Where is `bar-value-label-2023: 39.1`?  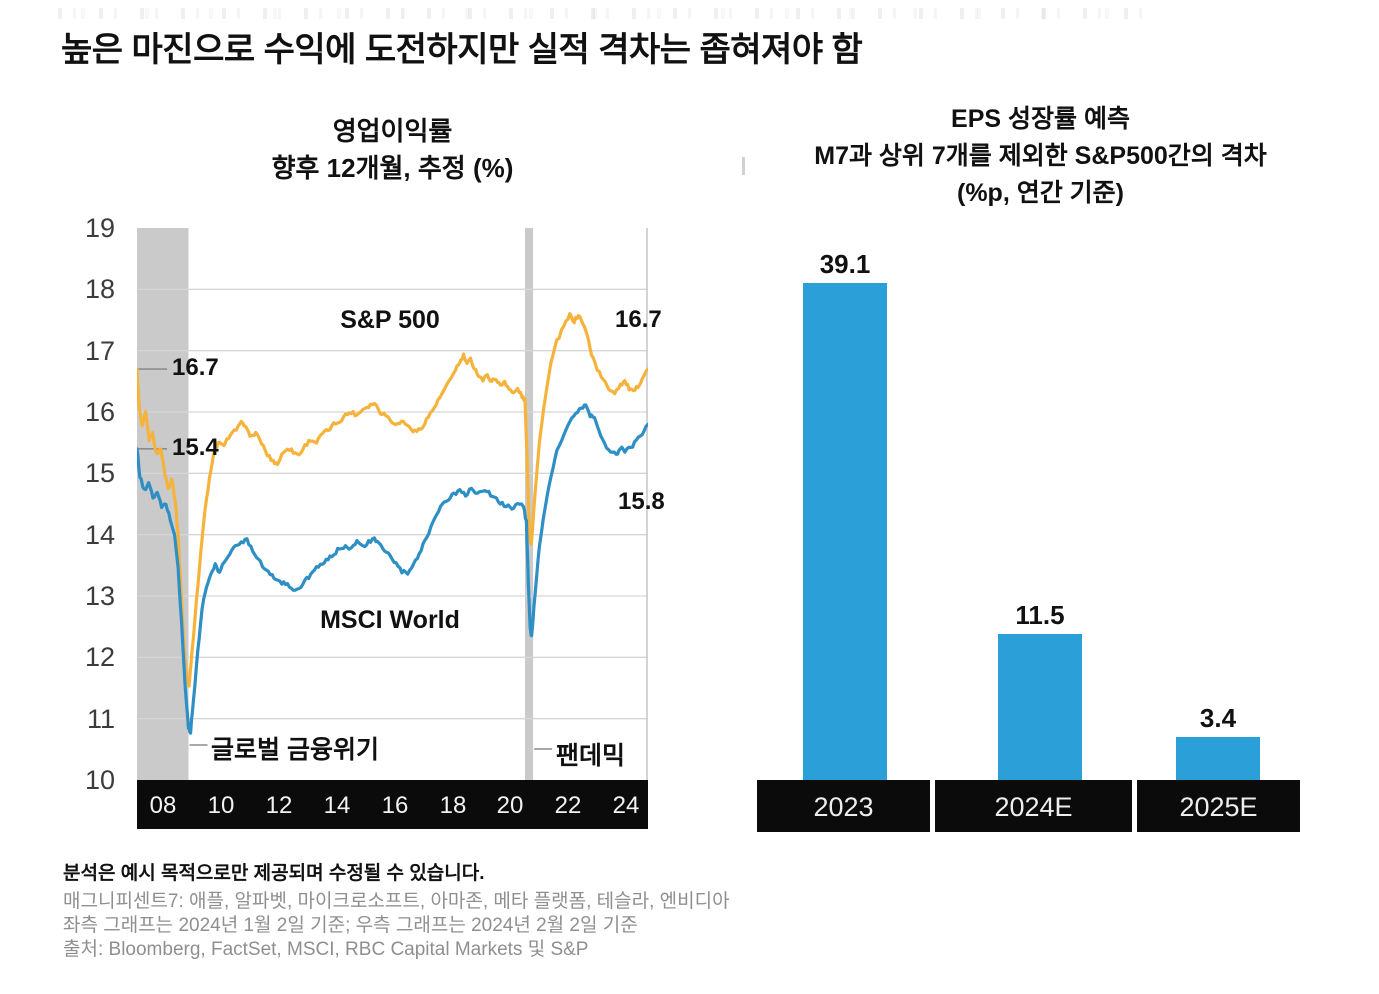
bar-value-label-2023: 39.1 is located at coordinates (845, 264).